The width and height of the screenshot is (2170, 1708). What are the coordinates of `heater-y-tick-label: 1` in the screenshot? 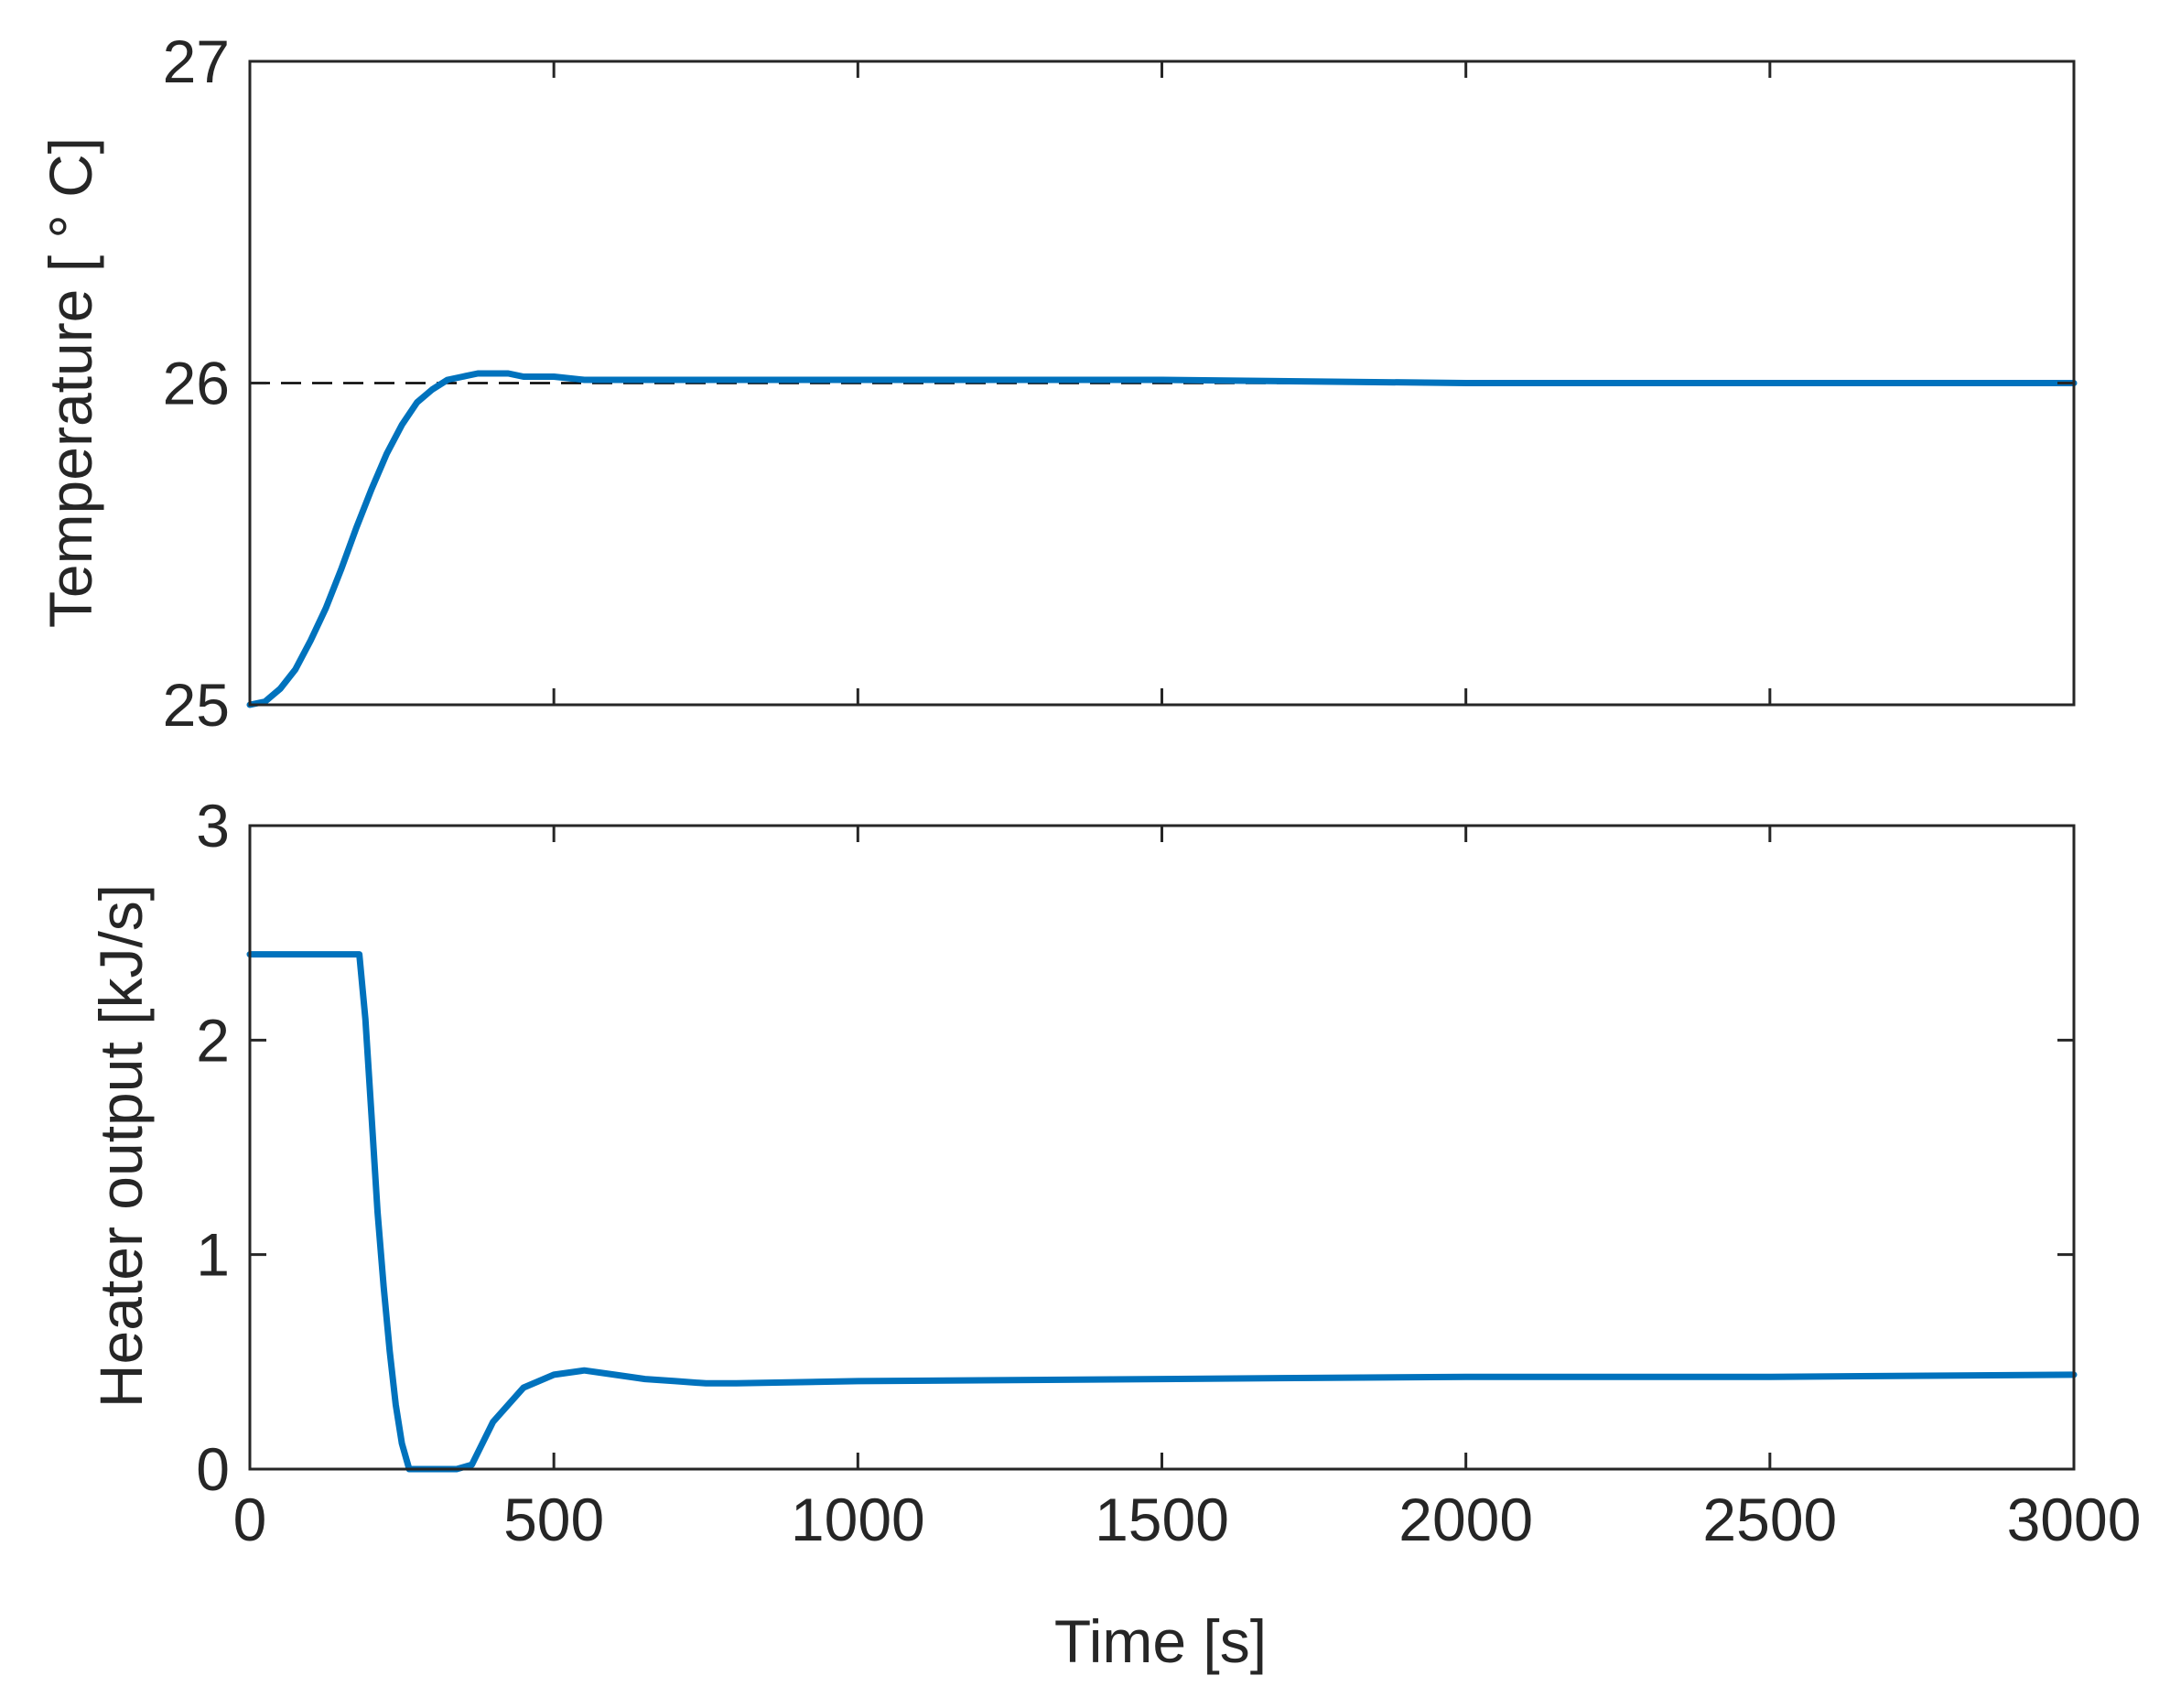 It's located at (213, 1255).